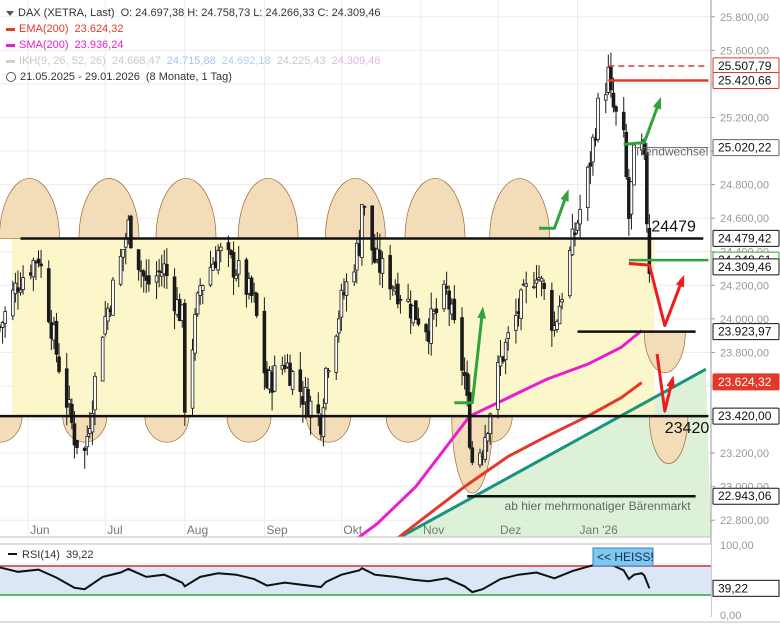 The width and height of the screenshot is (780, 625). I want to click on legend-sma-row: SMA(200) 23.936,24, so click(193, 45).